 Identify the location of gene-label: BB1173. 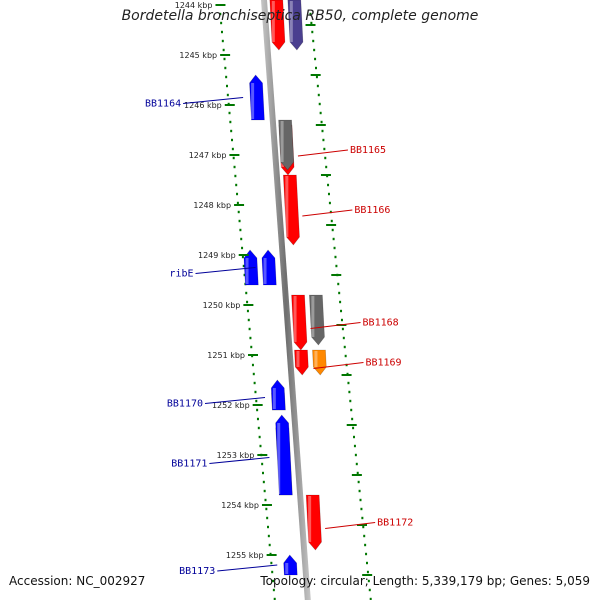
(197, 571).